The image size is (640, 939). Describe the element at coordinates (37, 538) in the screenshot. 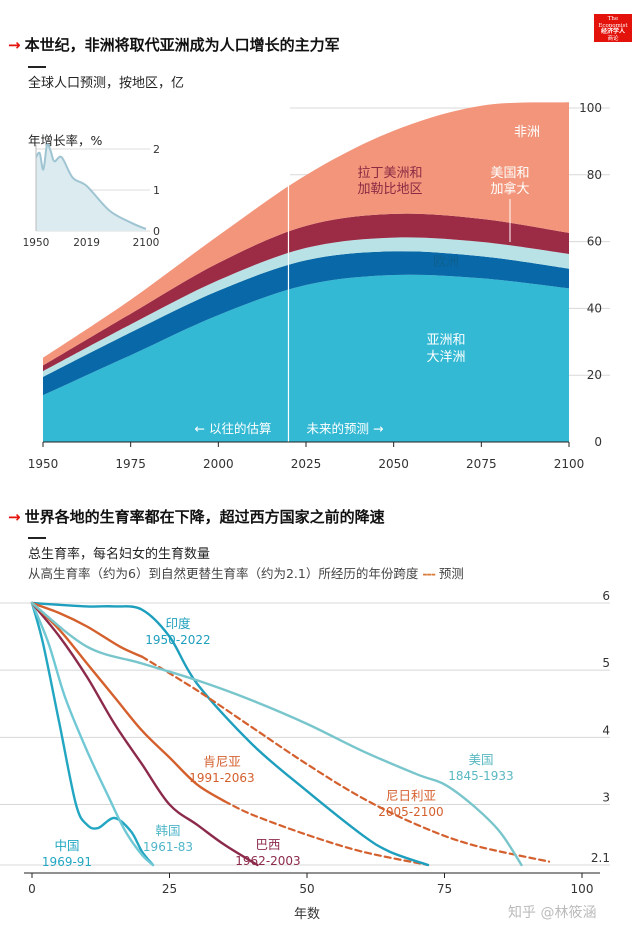

I see `chart2-rule` at that location.